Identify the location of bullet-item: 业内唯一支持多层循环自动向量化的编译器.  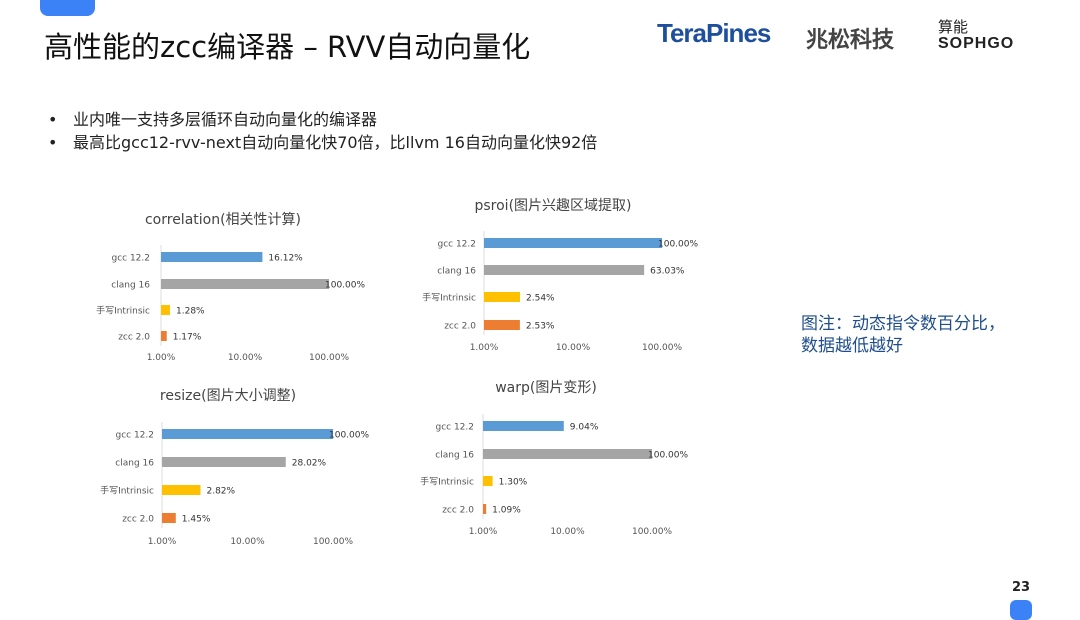
(322, 119).